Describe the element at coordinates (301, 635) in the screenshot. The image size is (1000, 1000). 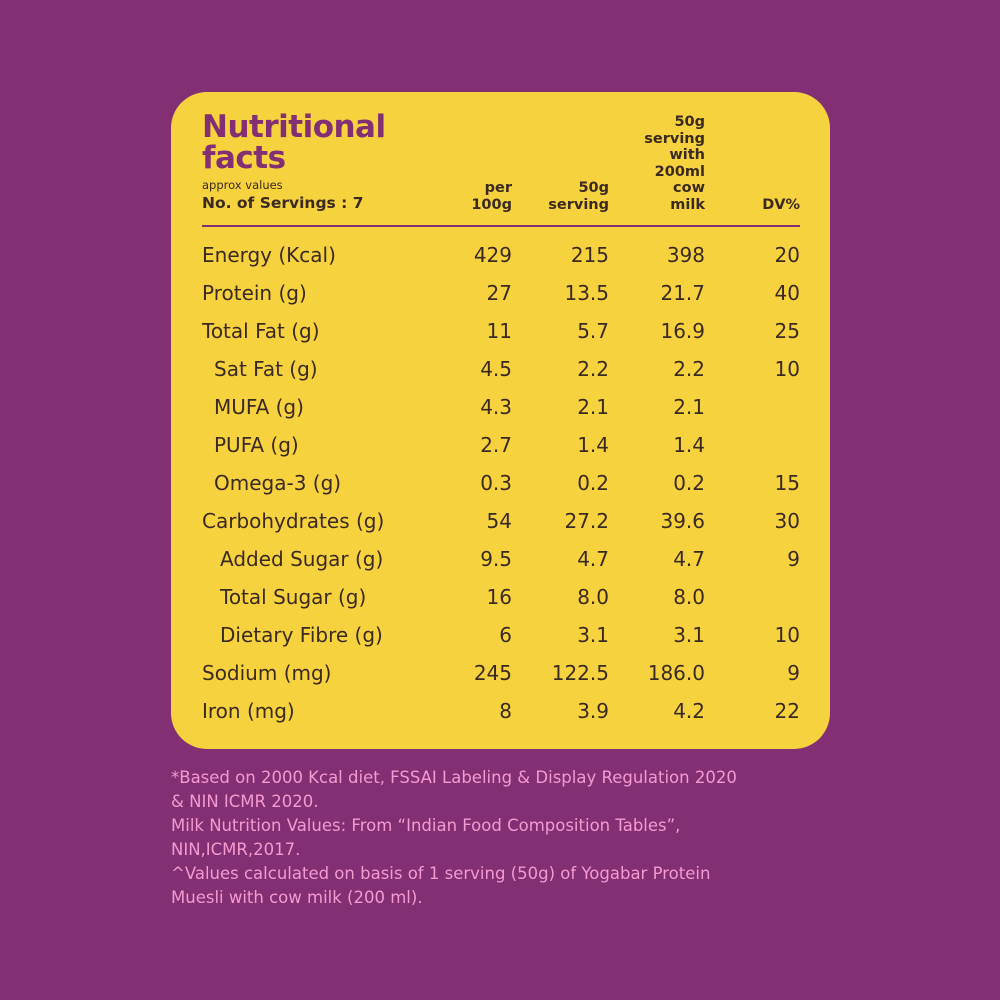
I see `nutrient-label: Dietary Fibre (g)` at that location.